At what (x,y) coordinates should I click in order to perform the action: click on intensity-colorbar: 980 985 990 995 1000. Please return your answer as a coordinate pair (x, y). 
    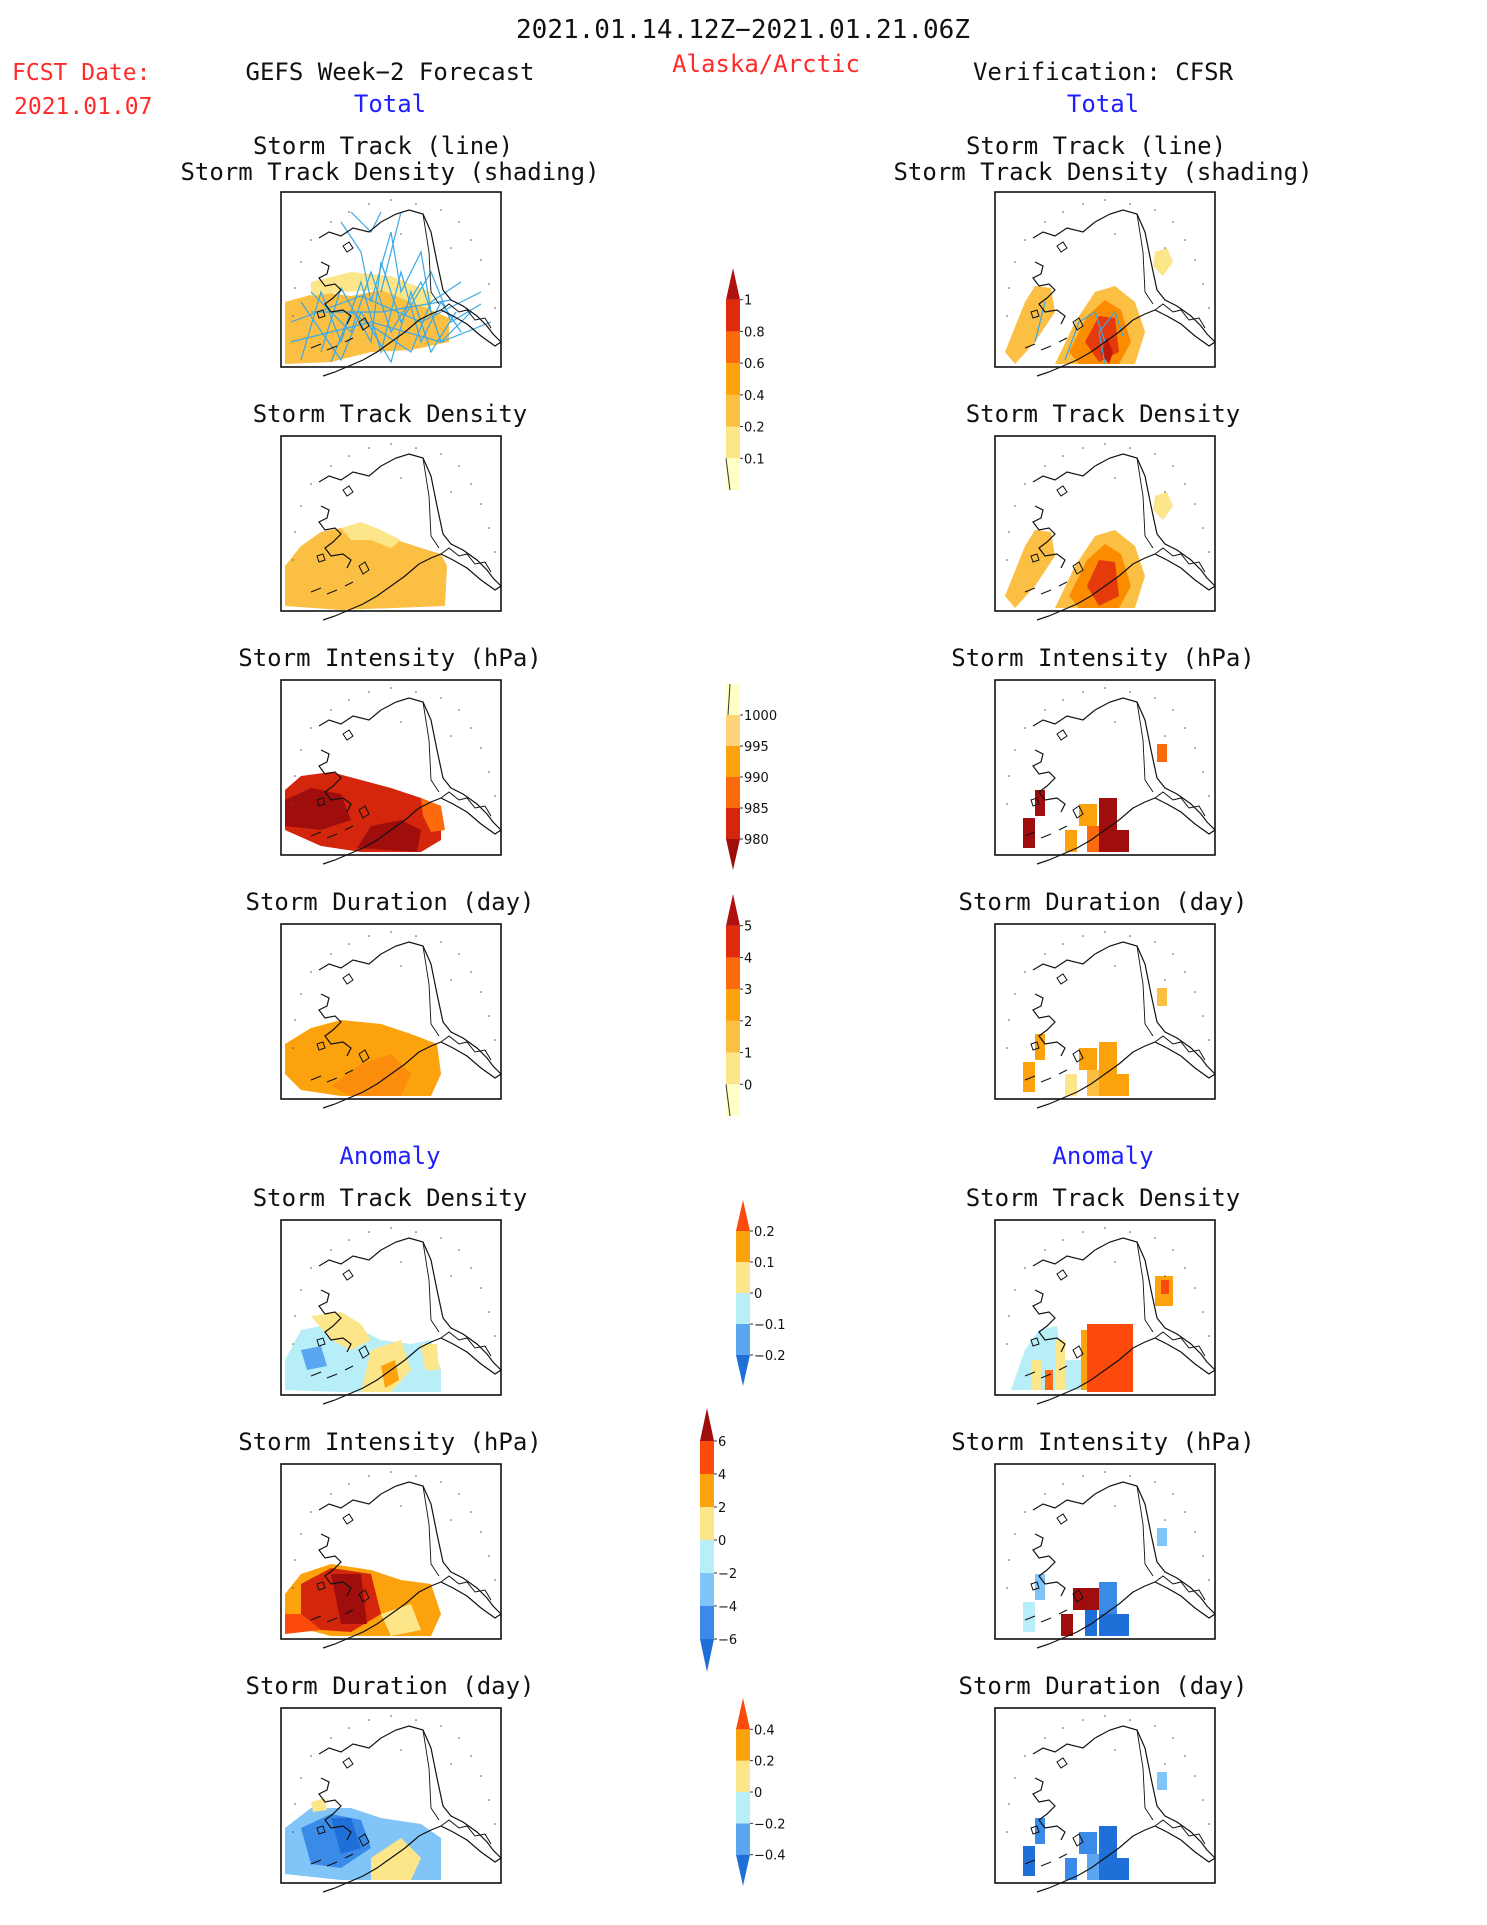
    Looking at the image, I should click on (751, 776).